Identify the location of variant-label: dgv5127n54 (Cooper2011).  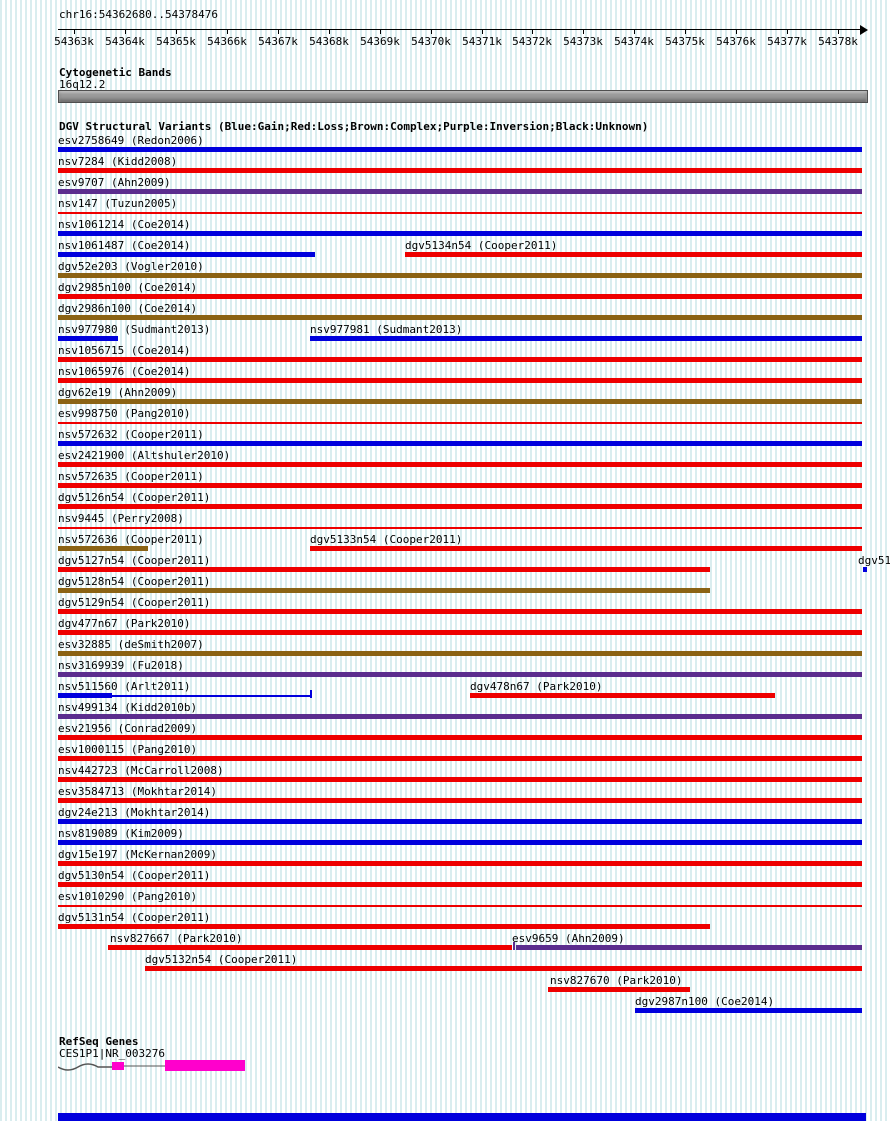
(134, 560).